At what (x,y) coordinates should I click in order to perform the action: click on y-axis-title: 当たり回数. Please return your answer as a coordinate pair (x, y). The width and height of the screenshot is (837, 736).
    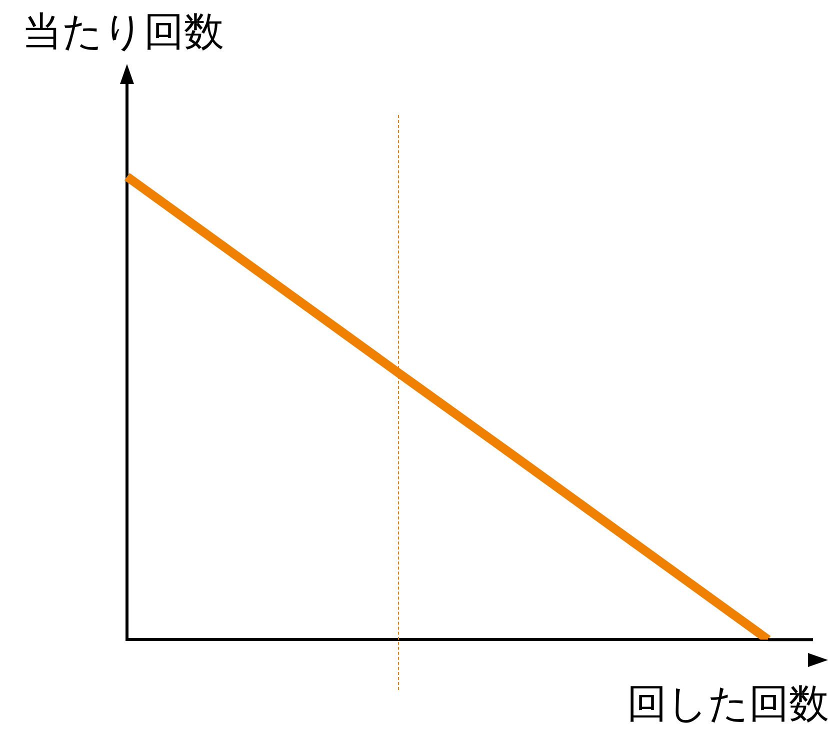
    Looking at the image, I should click on (123, 32).